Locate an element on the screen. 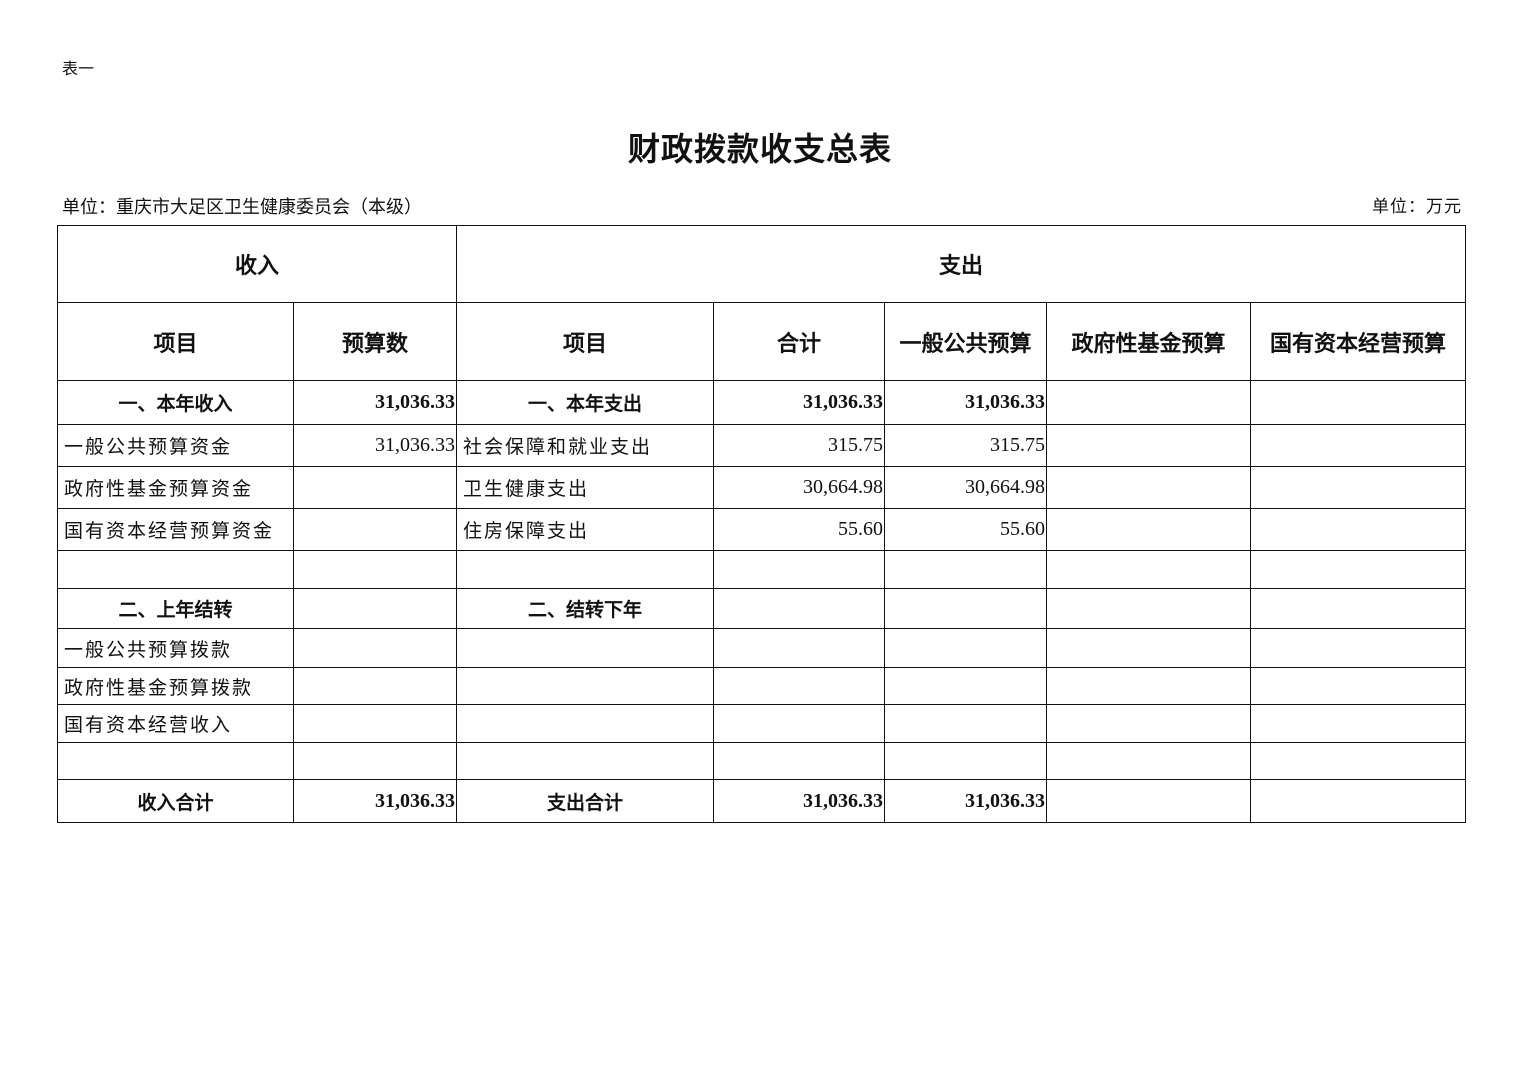  table-row: 一般公共预算拨款 is located at coordinates (762, 648).